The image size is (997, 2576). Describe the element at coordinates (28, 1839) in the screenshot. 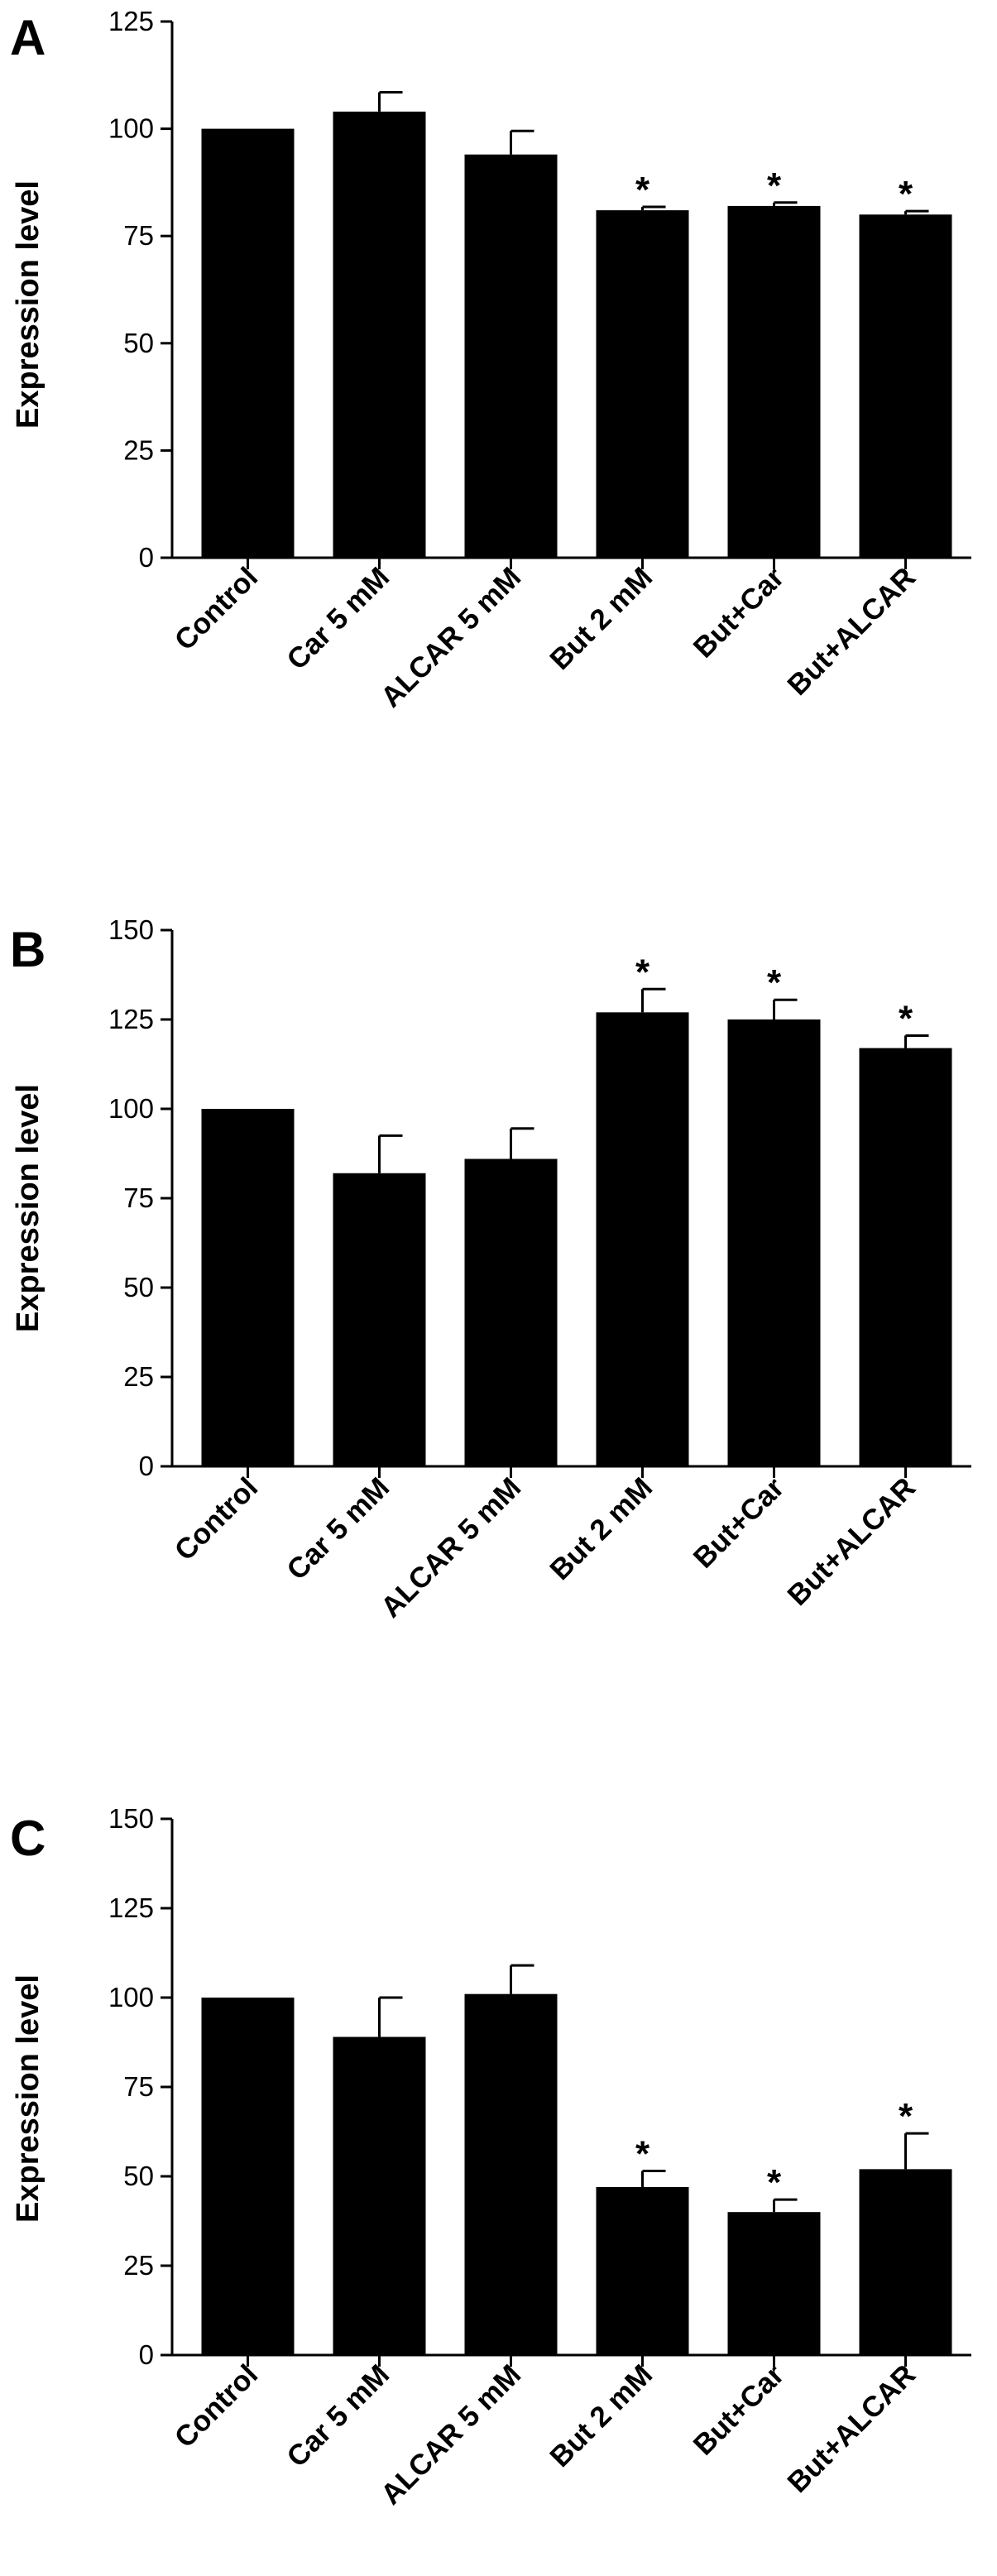

I see `panel-label: C` at that location.